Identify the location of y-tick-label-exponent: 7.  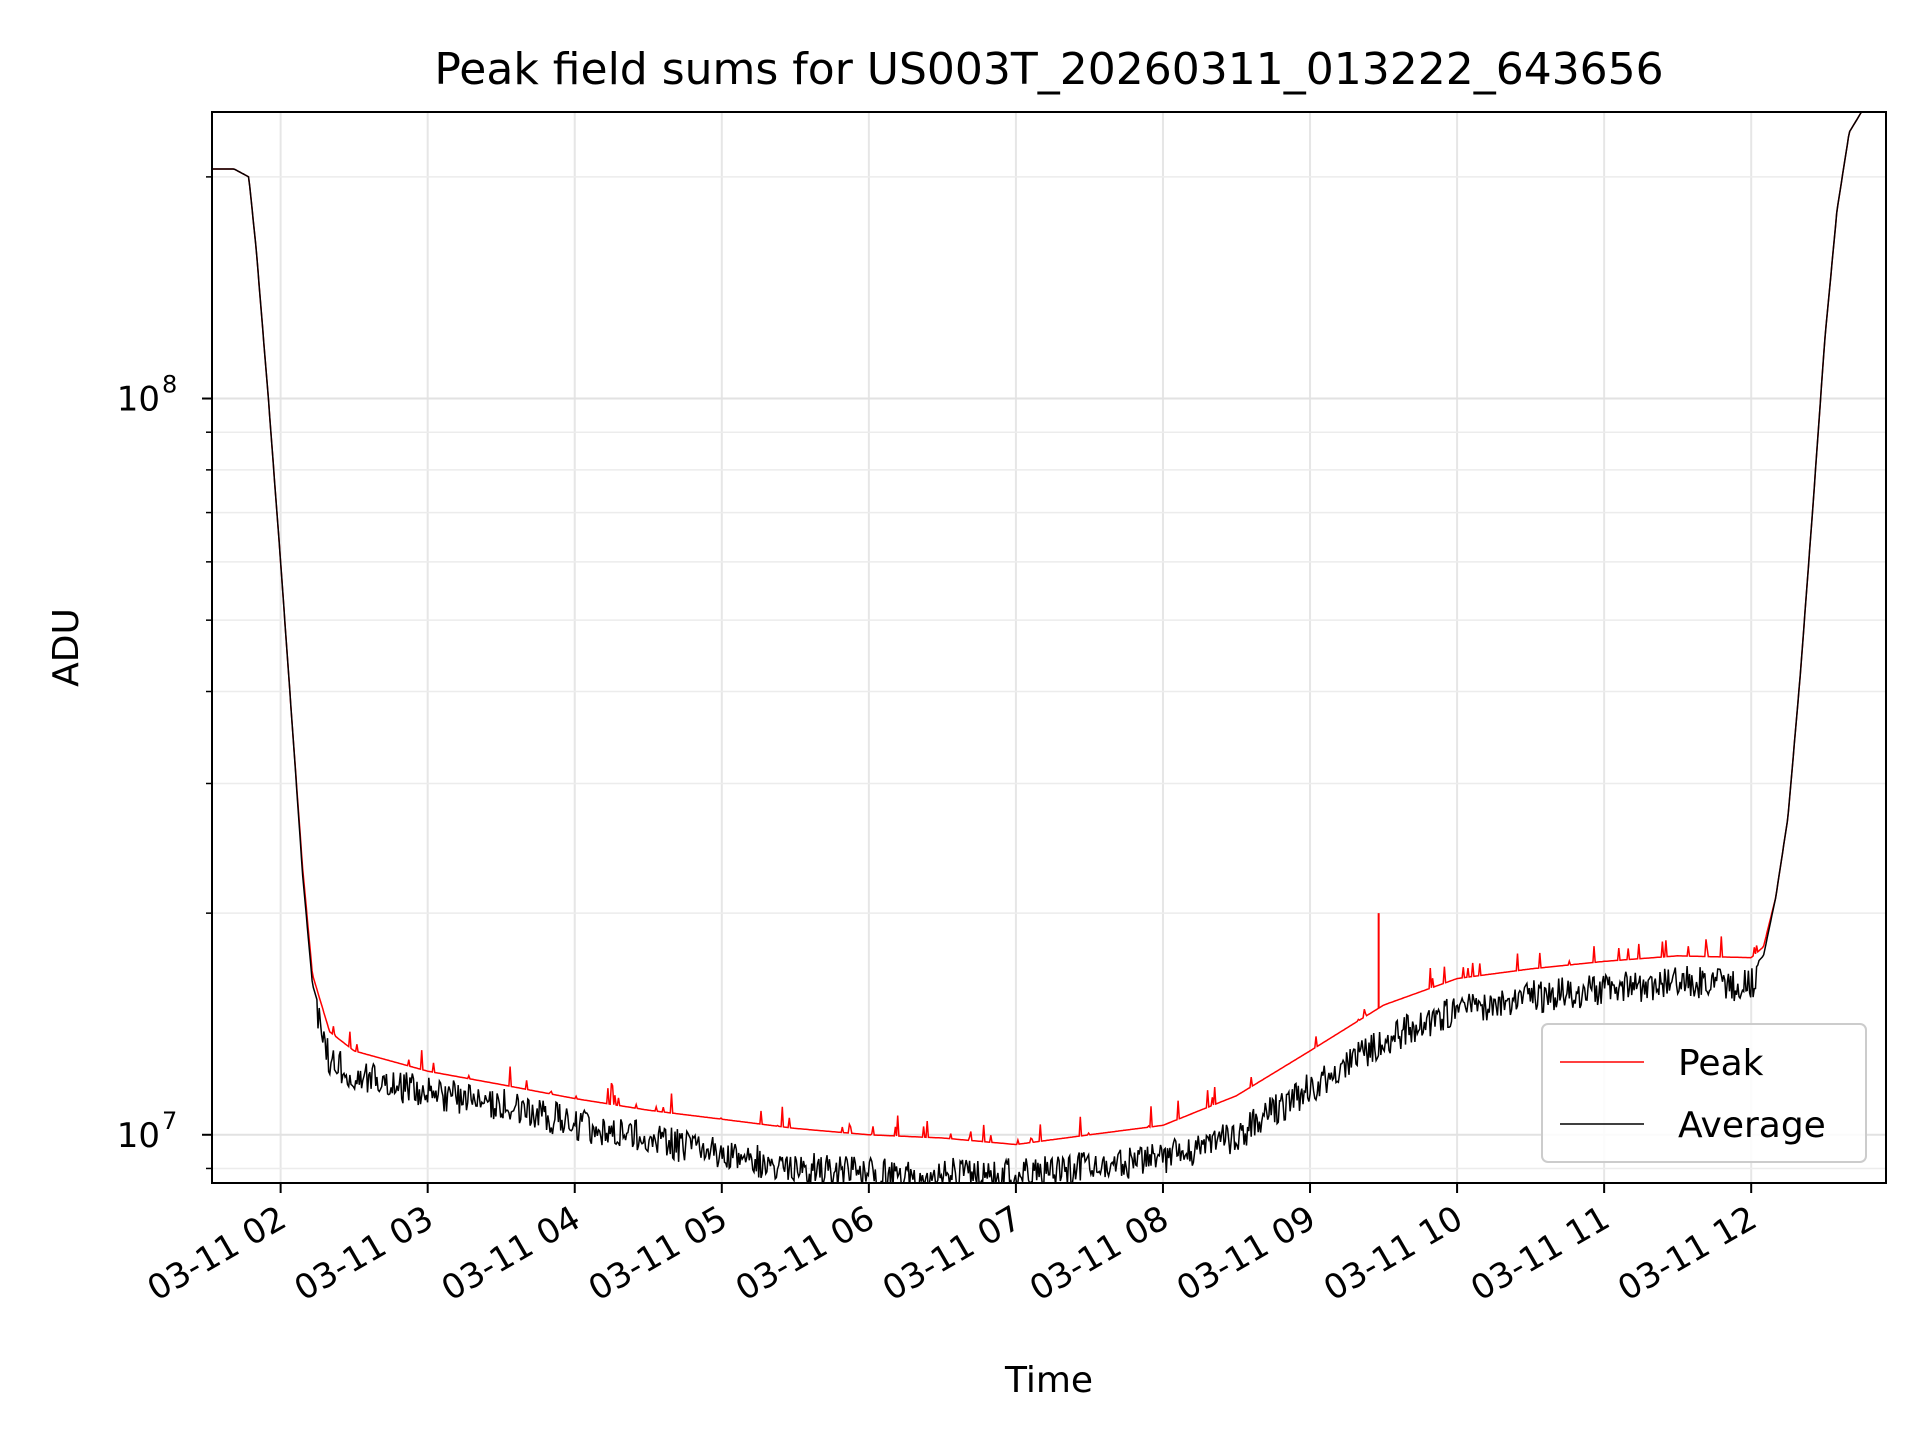
(169, 1121).